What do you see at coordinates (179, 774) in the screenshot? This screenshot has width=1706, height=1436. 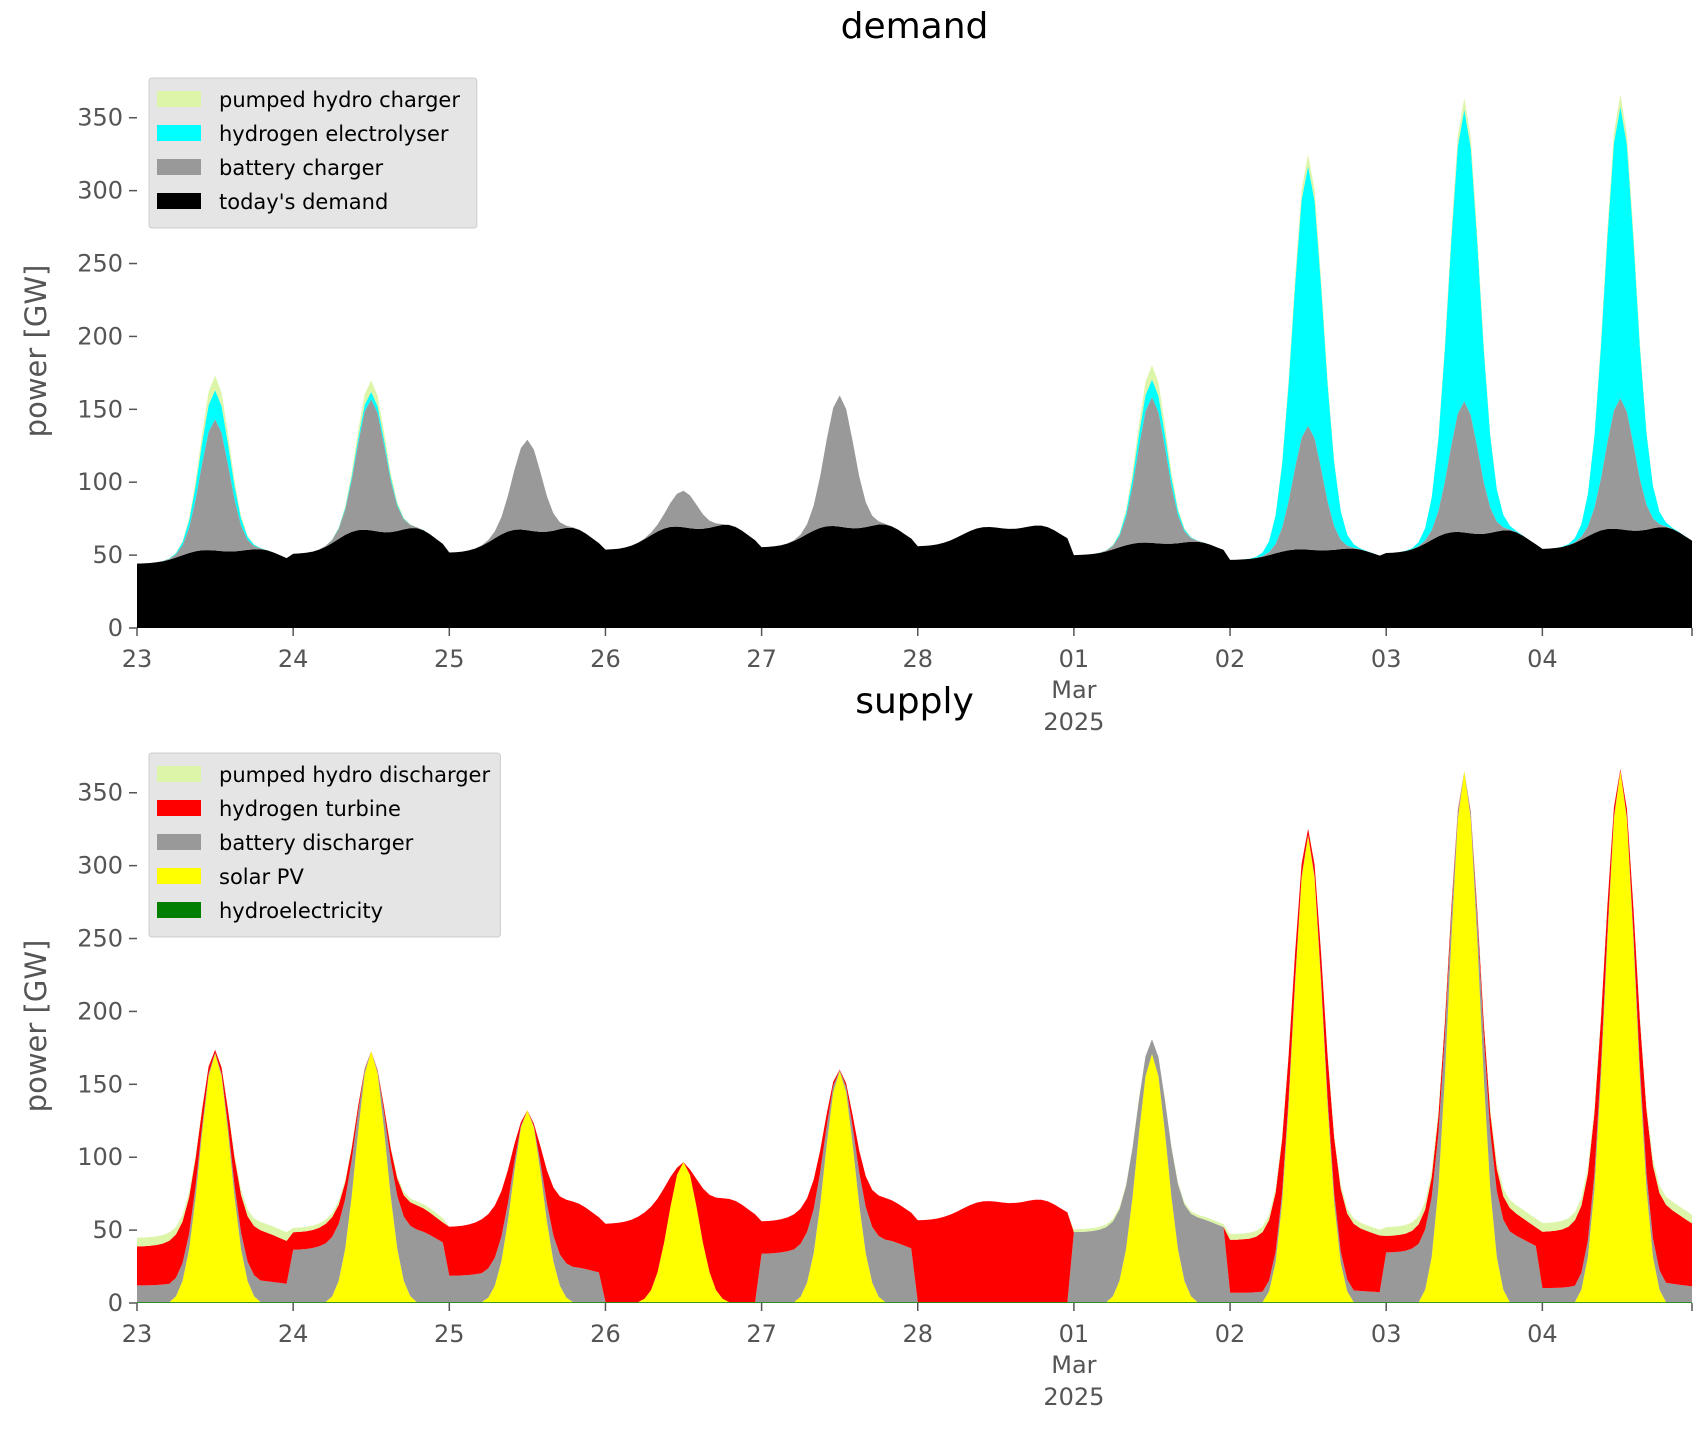 I see `legend-swatch-pumped-hydro-discharger` at bounding box center [179, 774].